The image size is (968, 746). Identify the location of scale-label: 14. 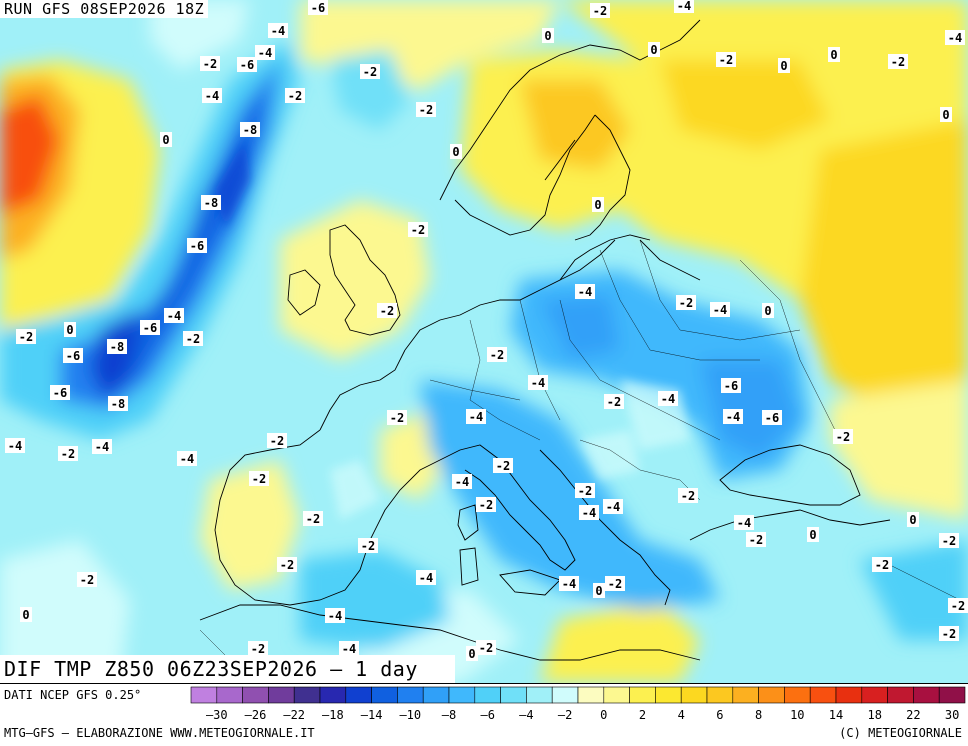
(836, 715).